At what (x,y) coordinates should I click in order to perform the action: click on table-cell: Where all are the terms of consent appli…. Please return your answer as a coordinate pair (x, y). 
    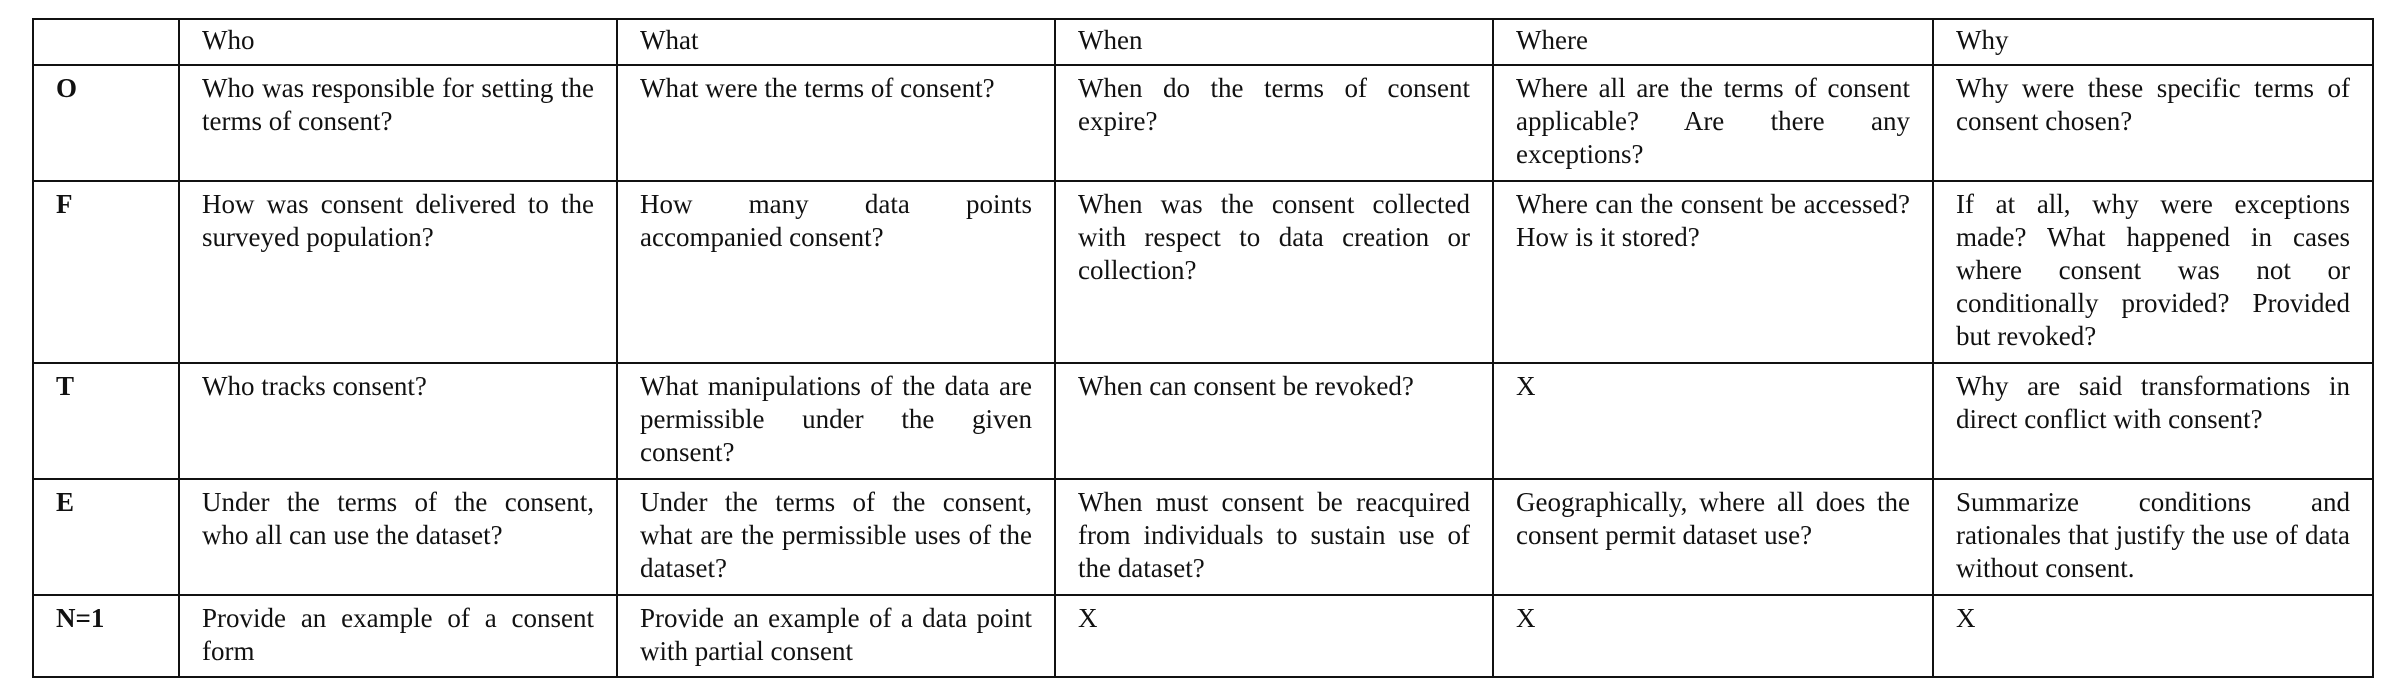
    Looking at the image, I should click on (1713, 123).